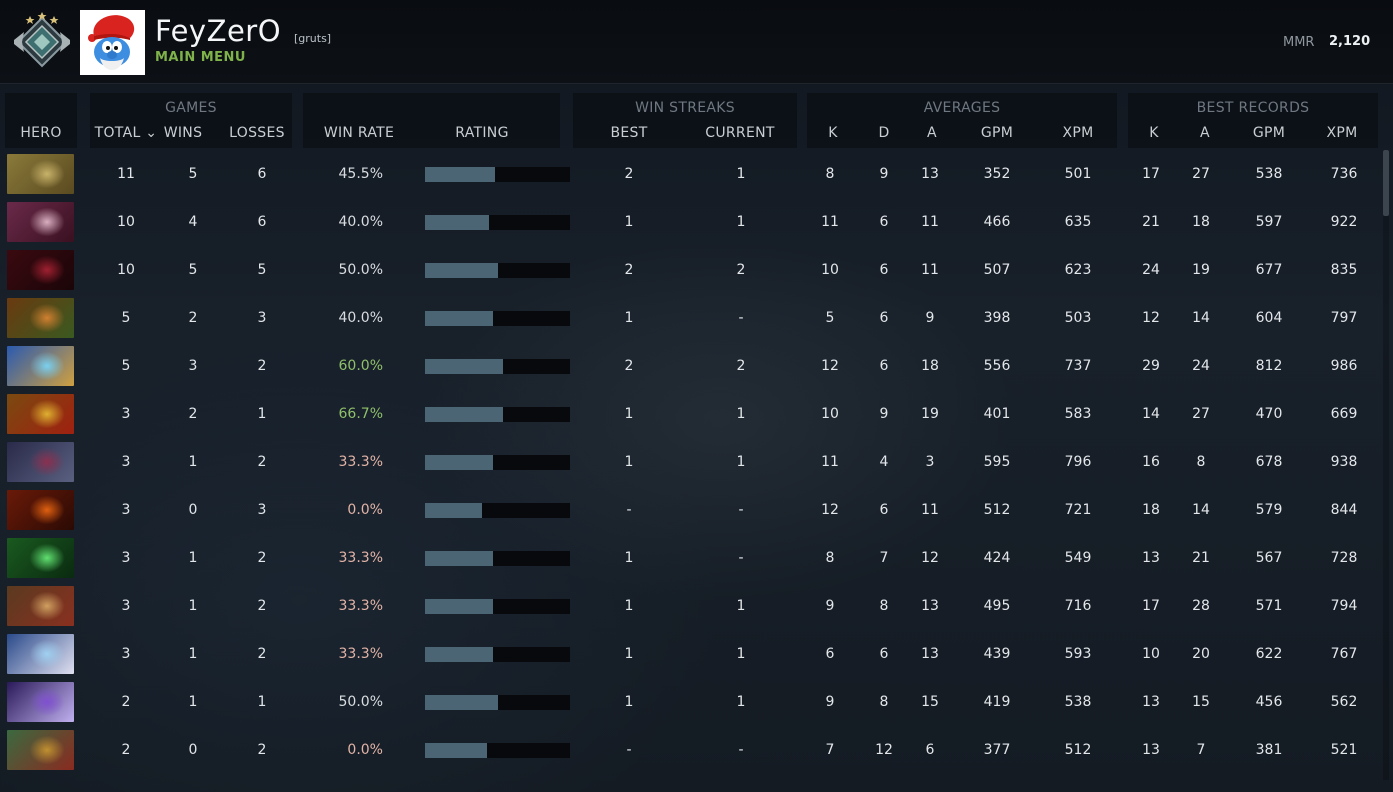 The width and height of the screenshot is (1393, 792). I want to click on cell-best-xpm: 986, so click(1344, 366).